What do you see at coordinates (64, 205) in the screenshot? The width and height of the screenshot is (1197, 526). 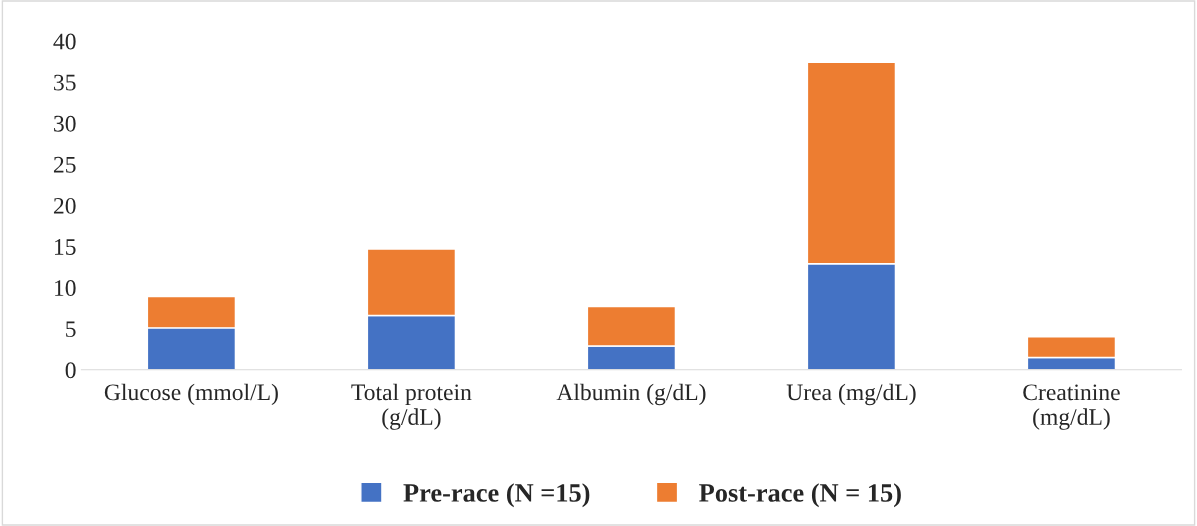 I see `y-tick-label: 20` at bounding box center [64, 205].